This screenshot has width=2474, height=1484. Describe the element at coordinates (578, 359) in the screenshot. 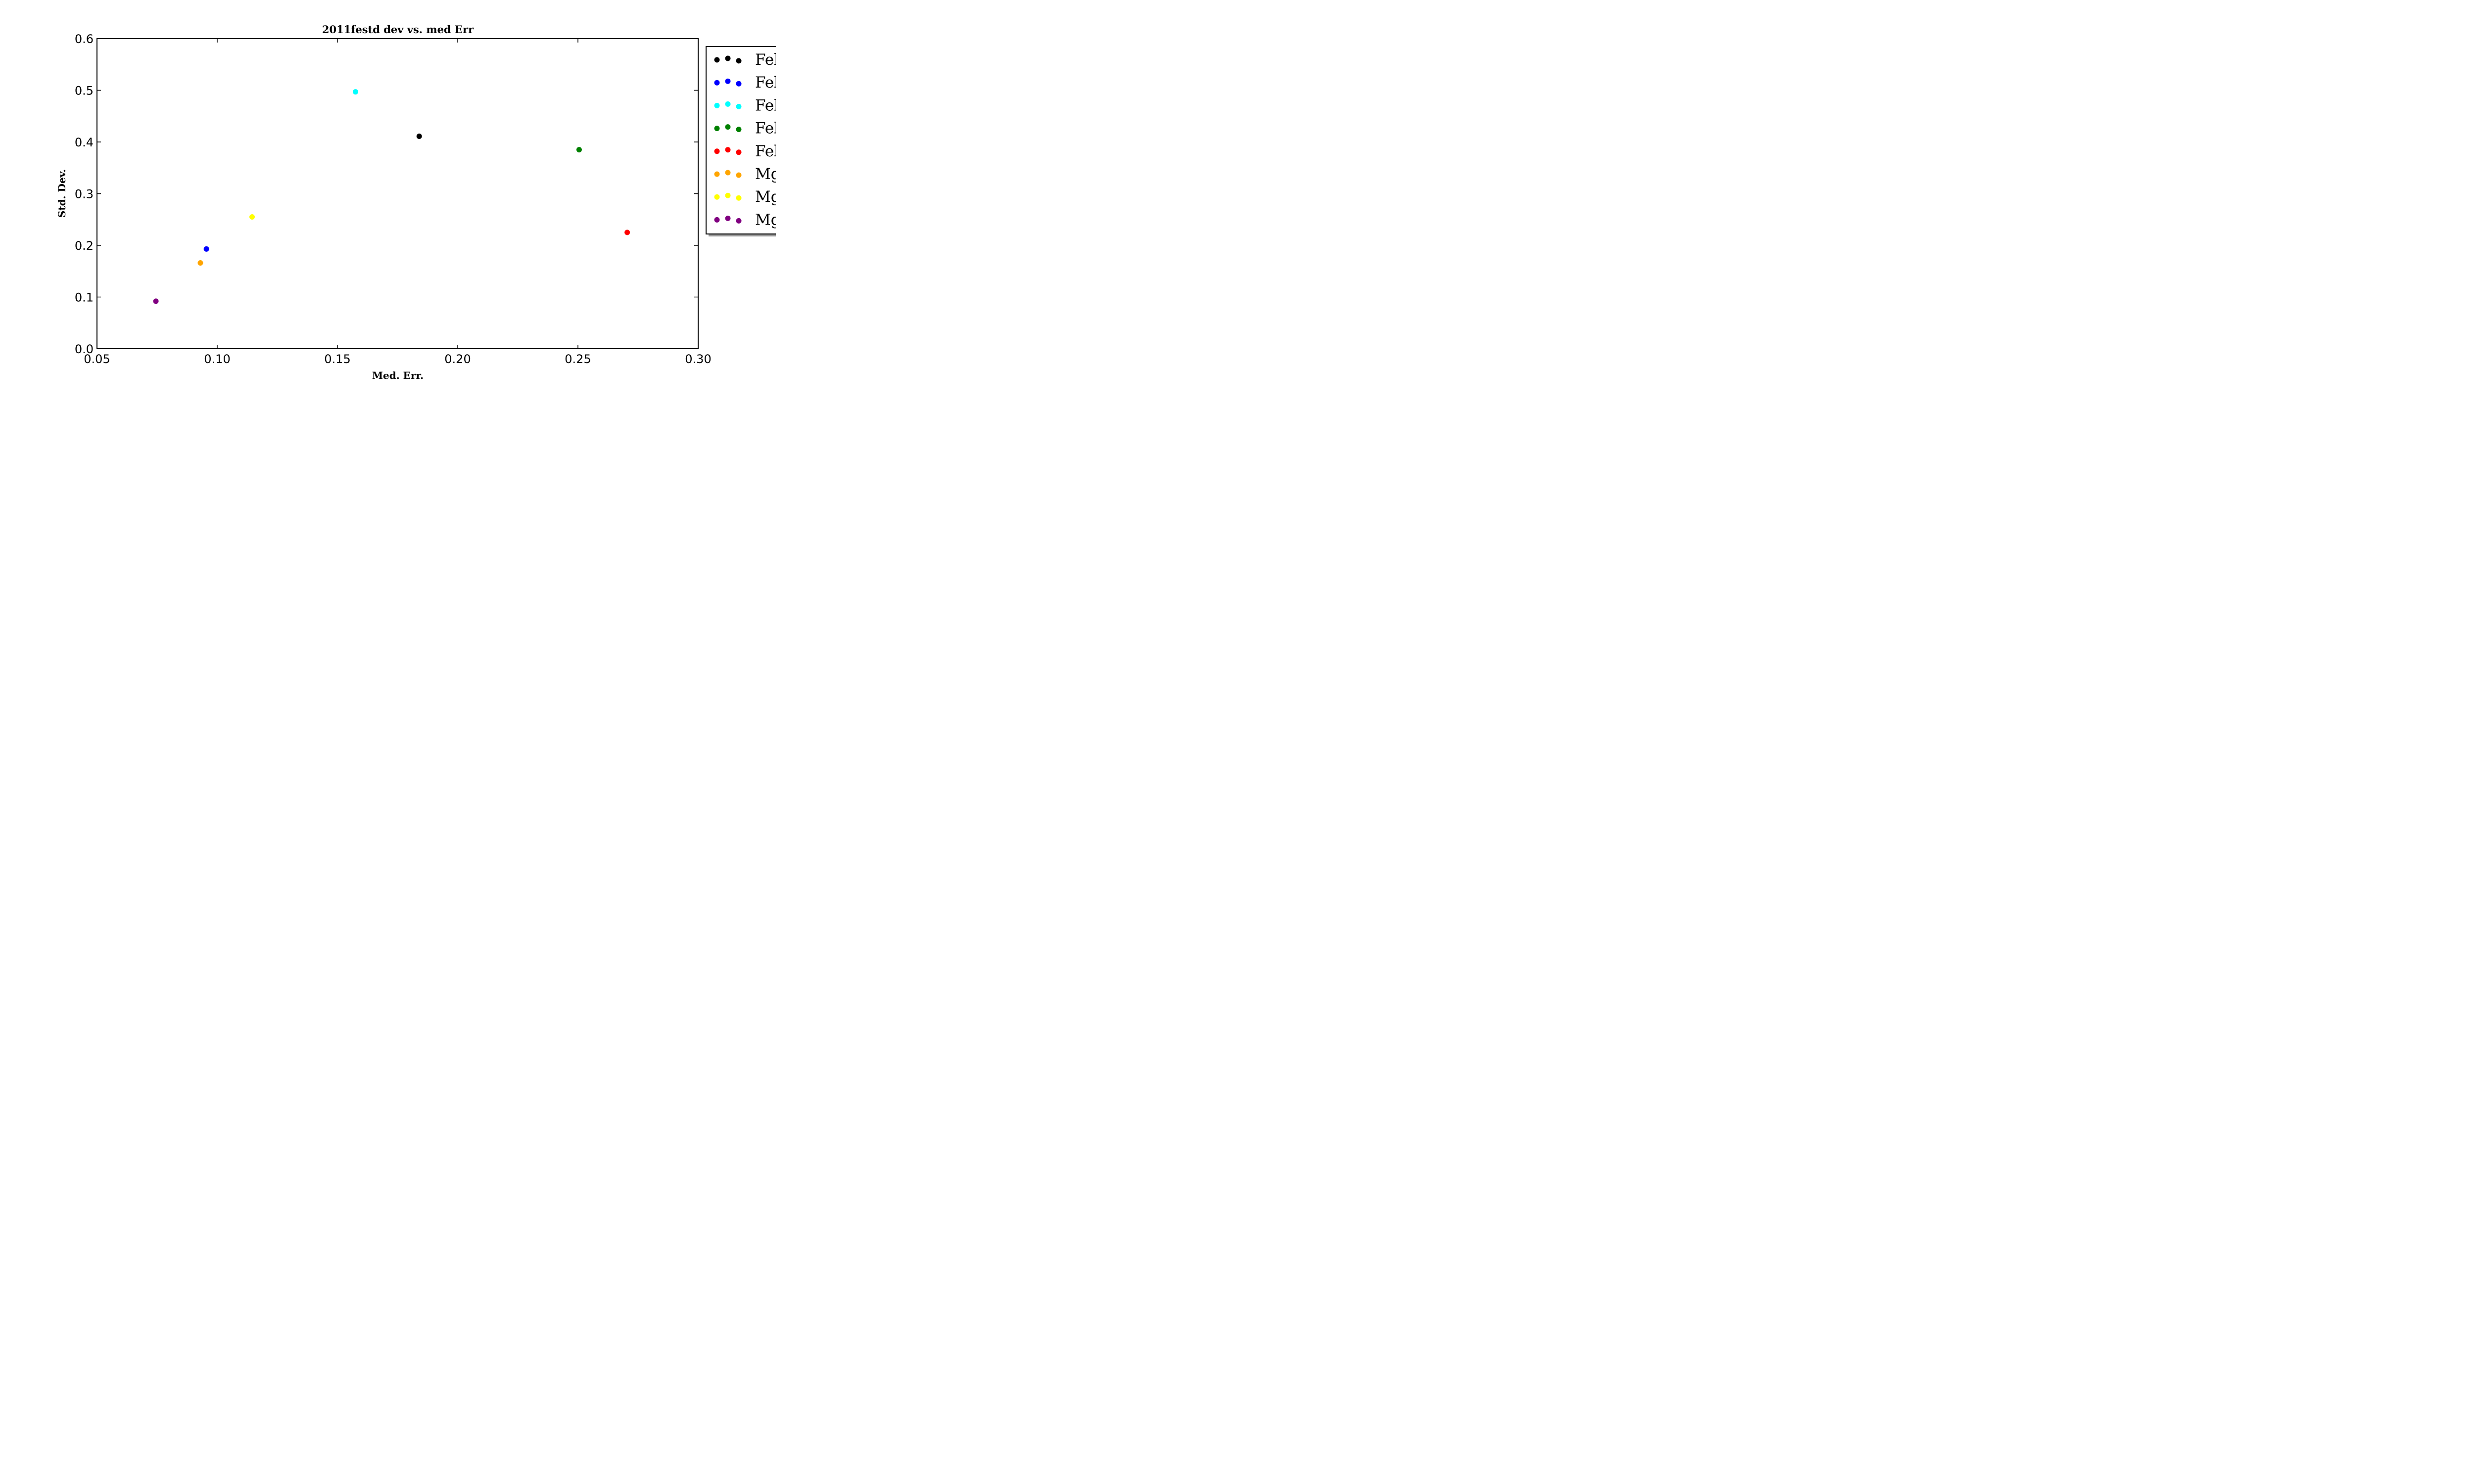

I see `x-tick-label: 0.25` at that location.